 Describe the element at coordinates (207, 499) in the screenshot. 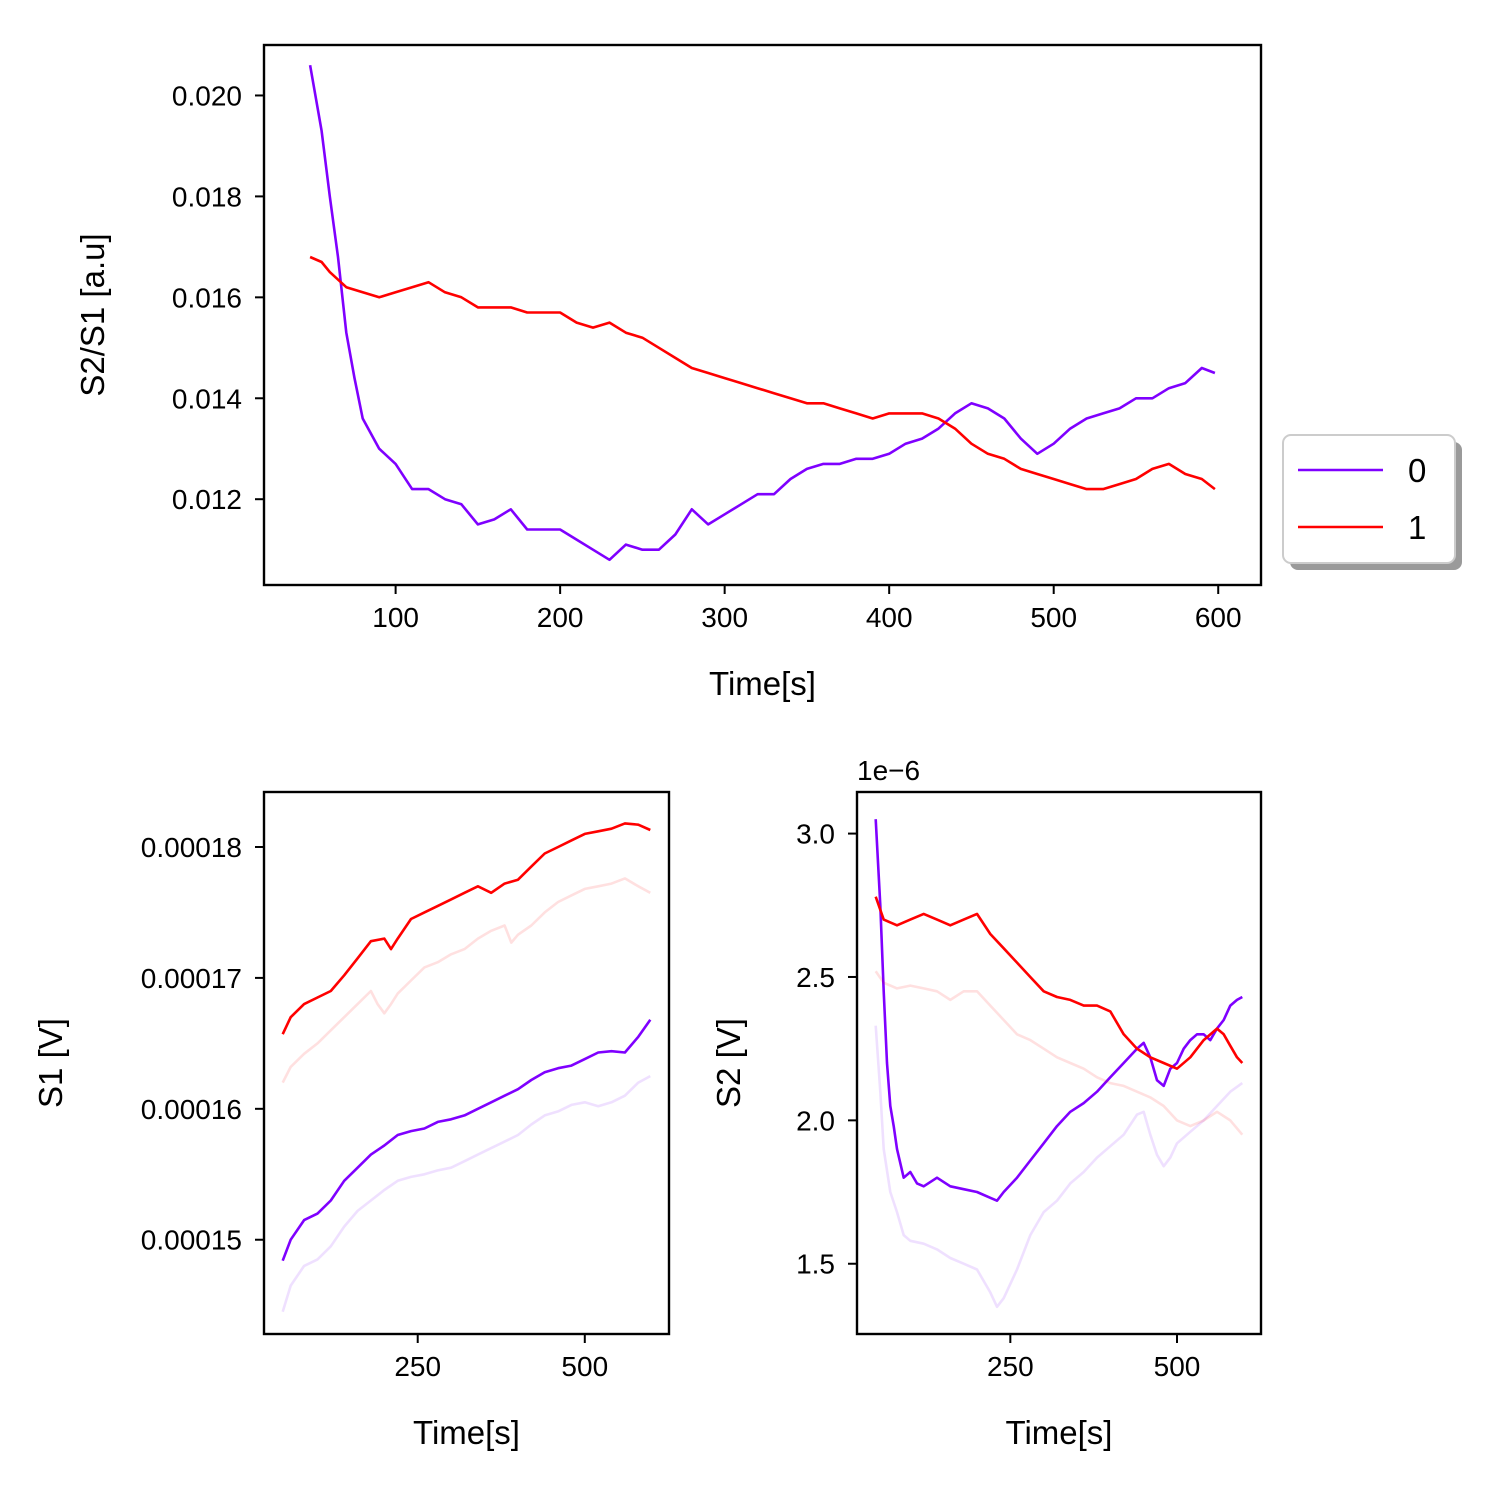

I see `y-tick-label: 0.012` at that location.